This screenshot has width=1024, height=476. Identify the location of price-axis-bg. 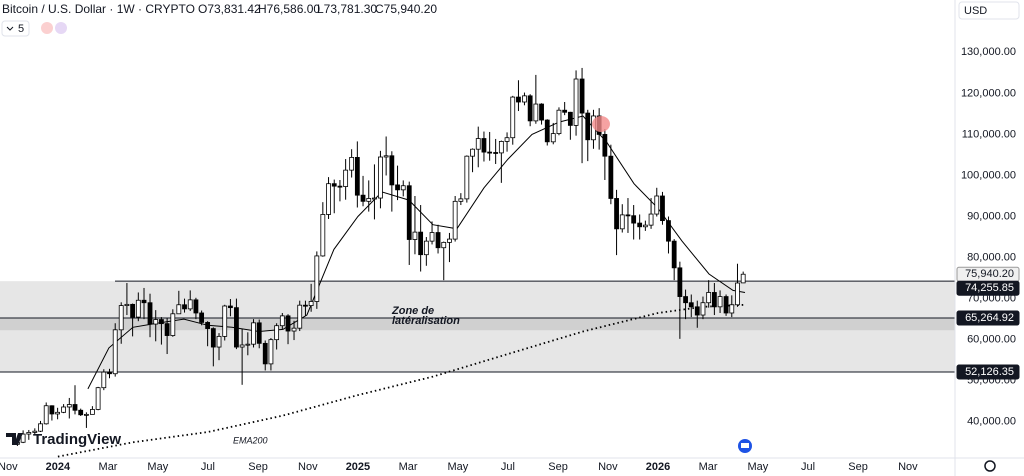
(989, 238).